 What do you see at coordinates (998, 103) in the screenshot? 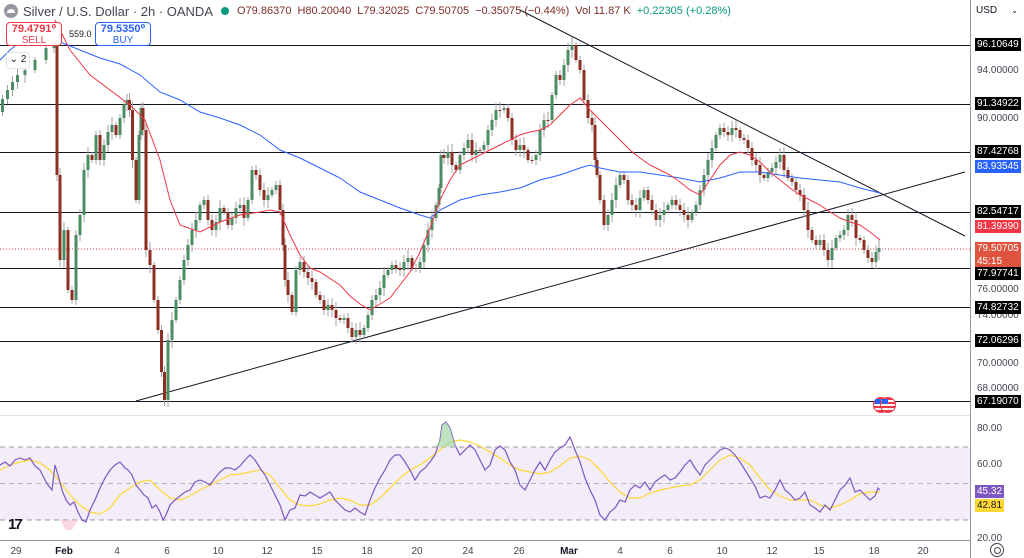
I see `level-tag: 91.34922` at bounding box center [998, 103].